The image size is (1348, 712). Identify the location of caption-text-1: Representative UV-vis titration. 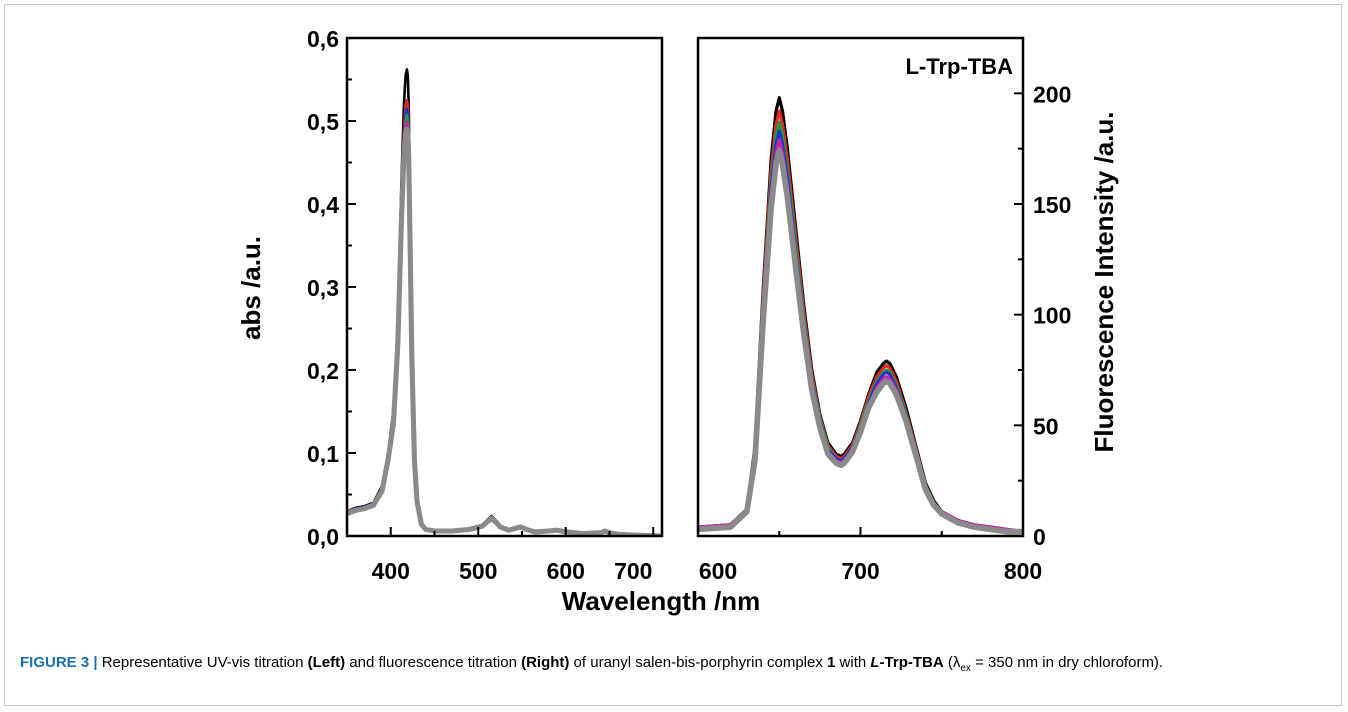
(202, 662).